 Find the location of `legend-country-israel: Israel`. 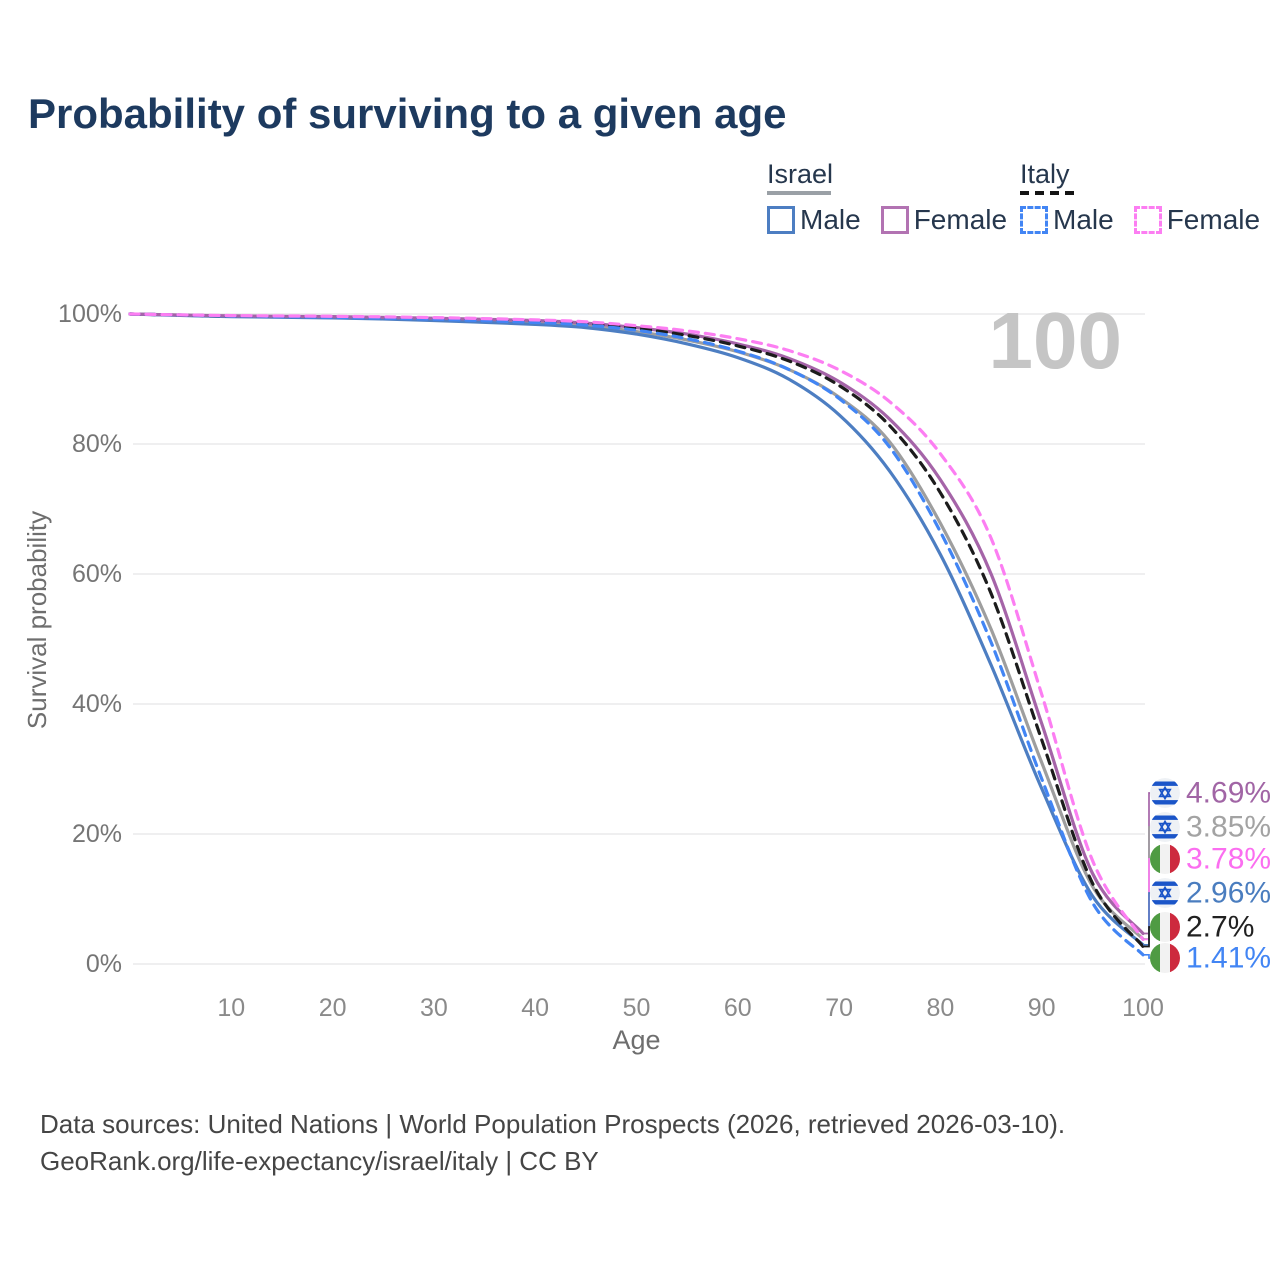

legend-country-israel: Israel is located at coordinates (800, 174).